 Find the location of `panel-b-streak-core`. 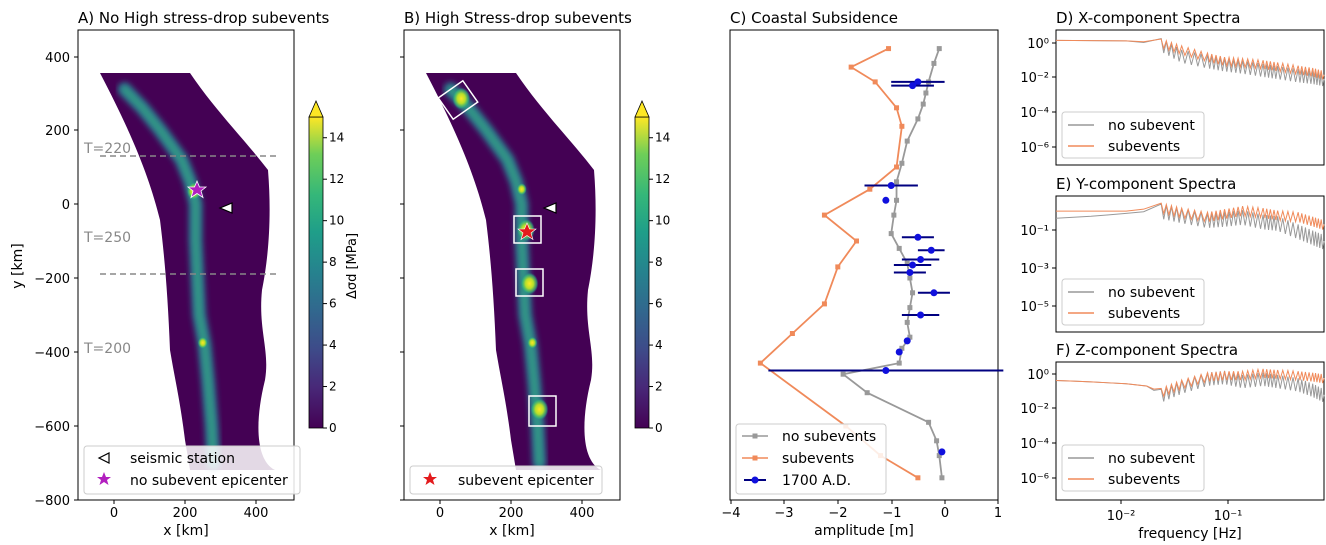

panel-b-streak-core is located at coordinates (495, 276).